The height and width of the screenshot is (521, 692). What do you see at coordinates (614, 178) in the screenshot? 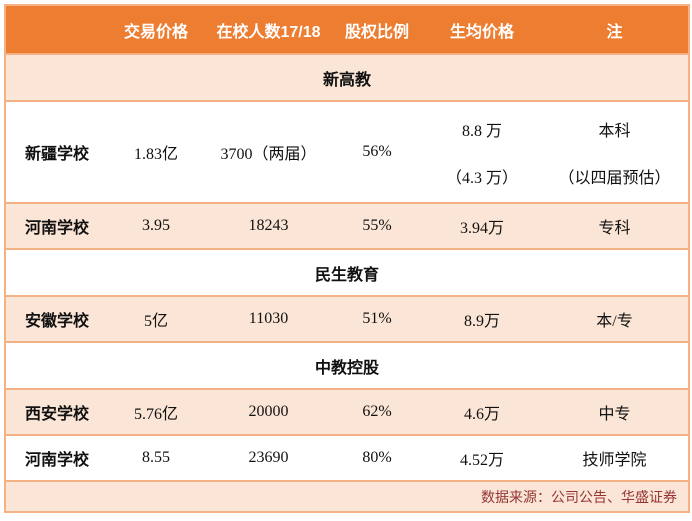
I see `note-line2: （以四届预估）` at bounding box center [614, 178].